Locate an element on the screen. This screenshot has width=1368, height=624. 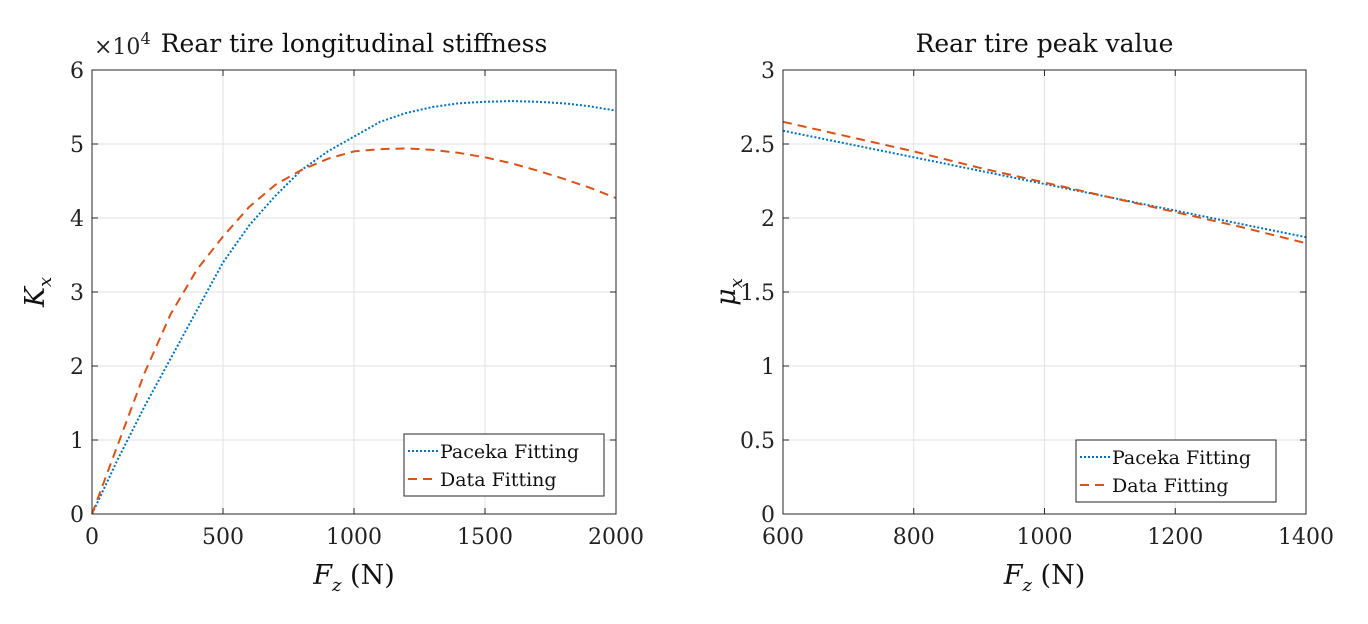
exponent-base: ×10 is located at coordinates (117, 47).